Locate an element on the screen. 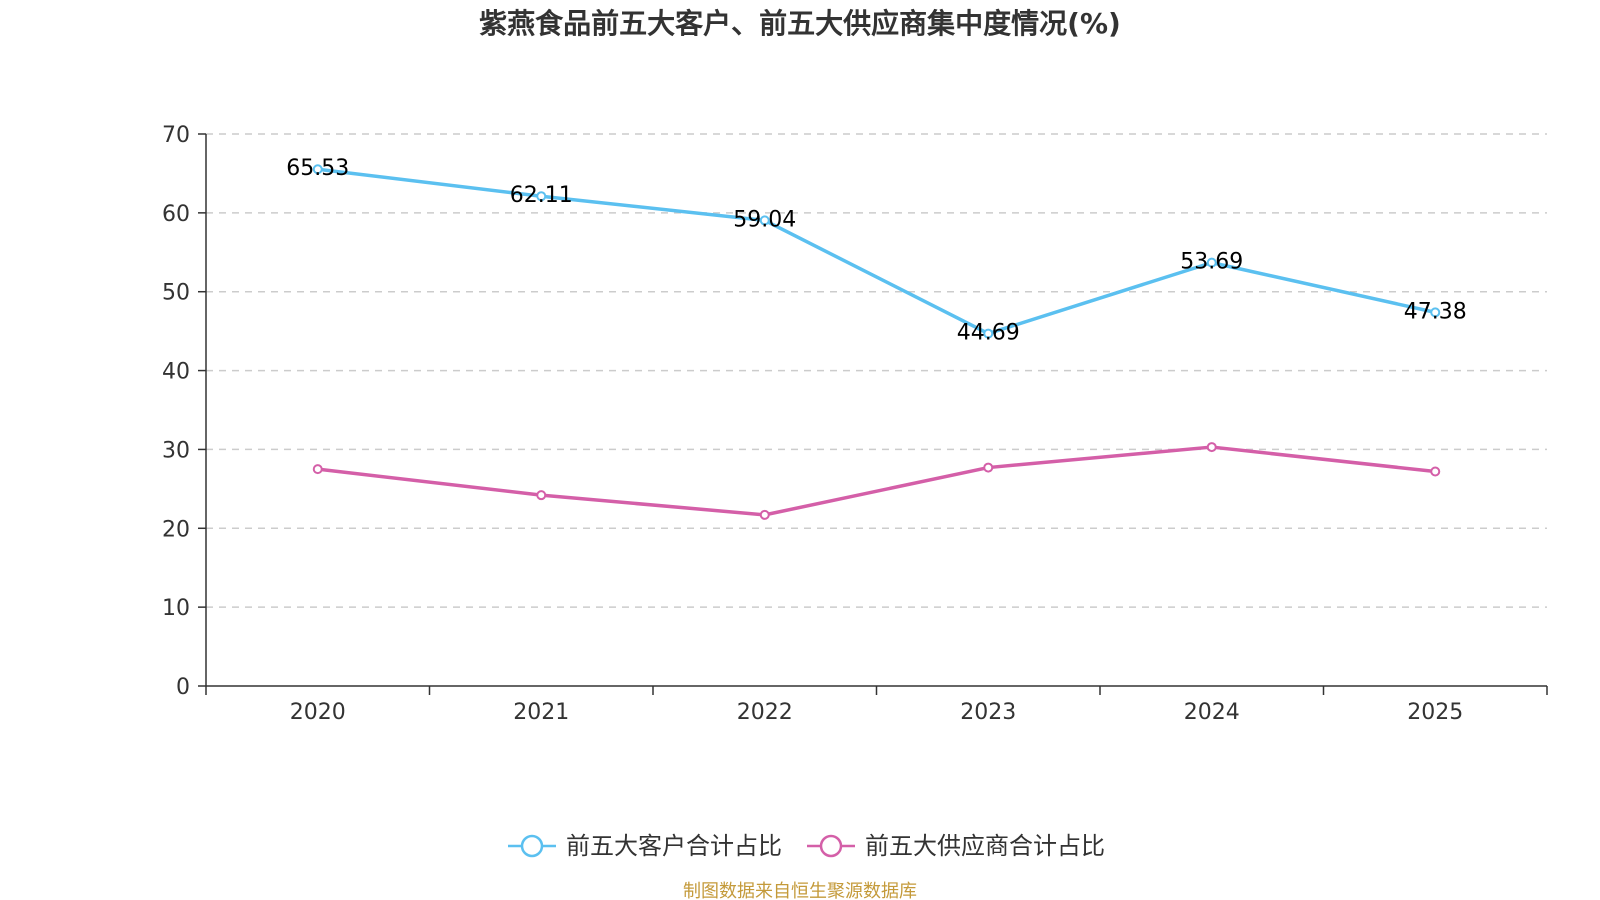 The width and height of the screenshot is (1600, 900). legend-item-1: 前五大客户合计占比 is located at coordinates (645, 846).